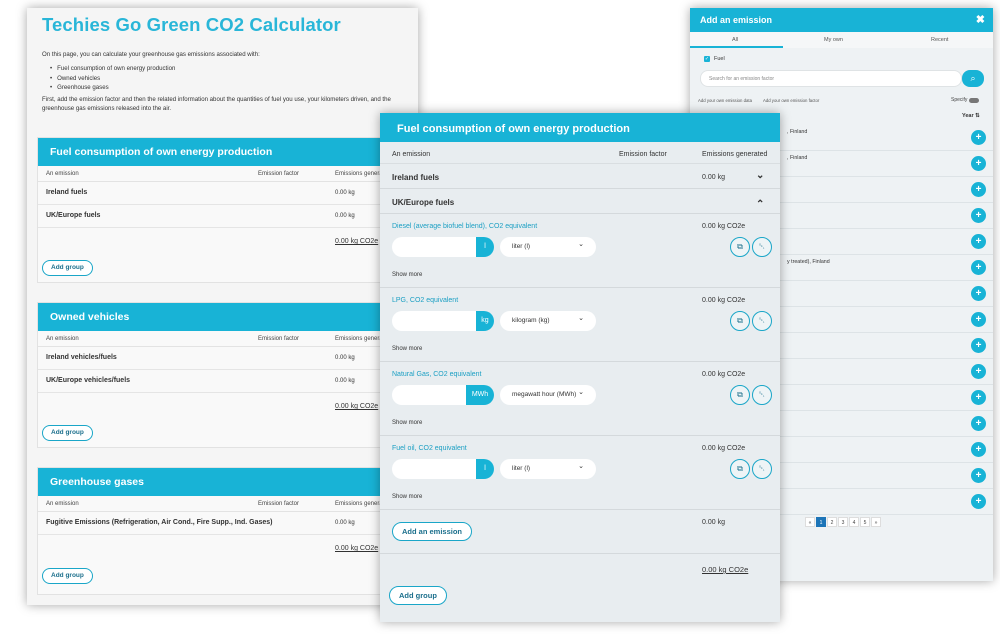  What do you see at coordinates (971, 116) in the screenshot?
I see `year-sort: Year ⇅` at bounding box center [971, 116].